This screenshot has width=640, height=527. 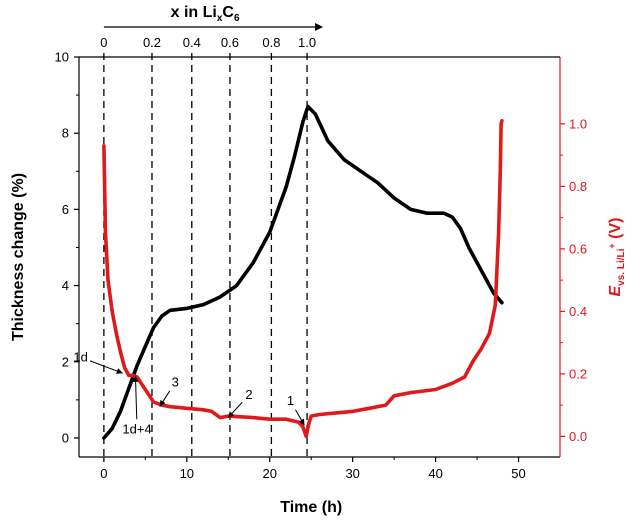 What do you see at coordinates (271, 42) in the screenshot?
I see `top-tick-label: 0.8` at bounding box center [271, 42].